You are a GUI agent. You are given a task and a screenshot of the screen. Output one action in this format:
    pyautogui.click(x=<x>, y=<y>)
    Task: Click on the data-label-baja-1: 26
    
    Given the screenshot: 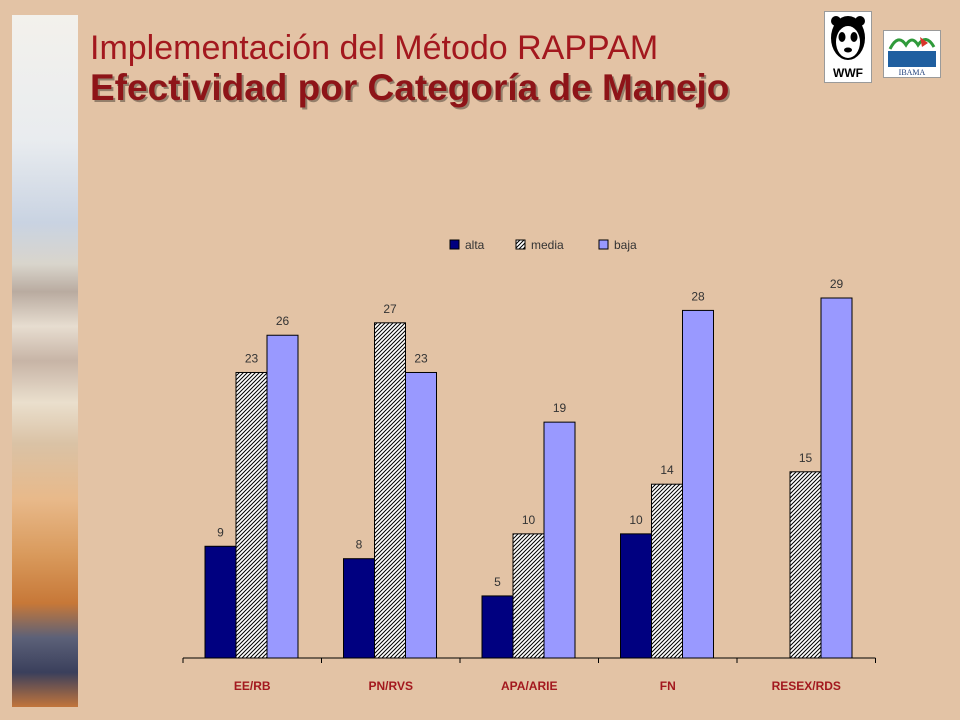 What is the action you would take?
    pyautogui.click(x=283, y=321)
    